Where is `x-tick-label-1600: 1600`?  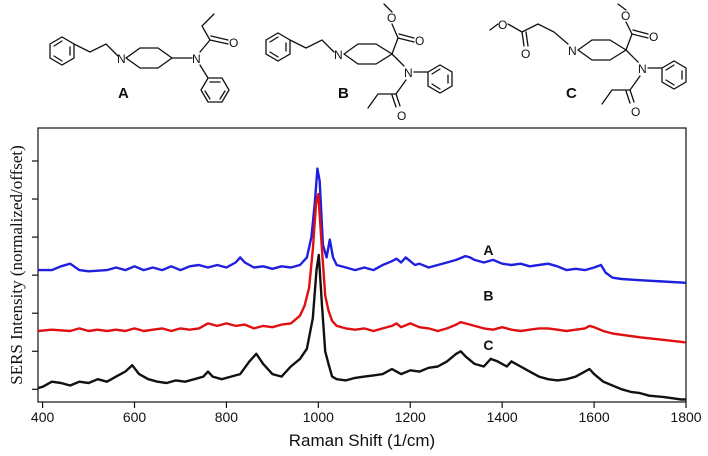 x-tick-label-1600: 1600 is located at coordinates (594, 417).